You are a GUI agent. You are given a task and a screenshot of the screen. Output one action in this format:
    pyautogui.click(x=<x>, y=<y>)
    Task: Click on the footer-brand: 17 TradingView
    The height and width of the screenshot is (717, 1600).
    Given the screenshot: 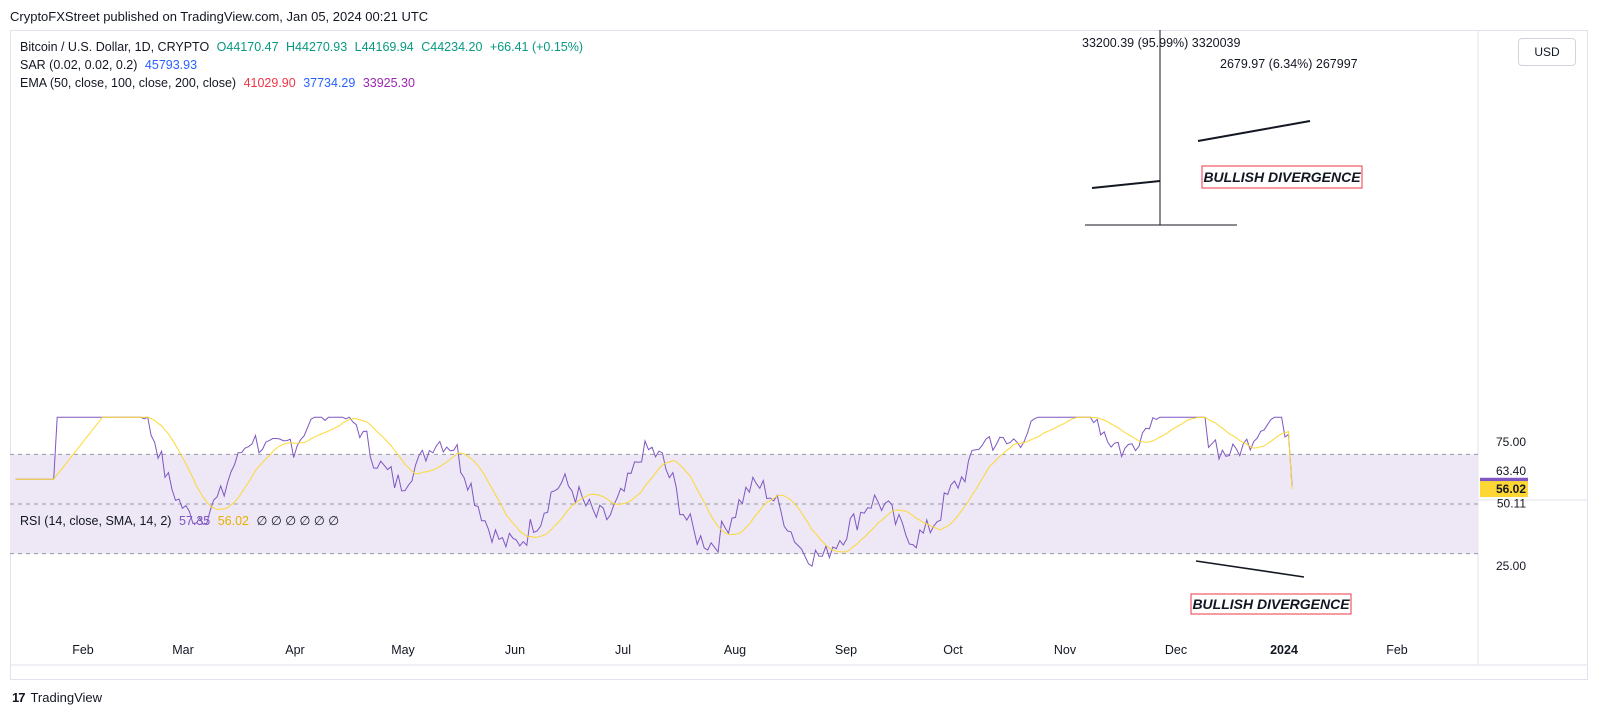 What is the action you would take?
    pyautogui.click(x=57, y=697)
    